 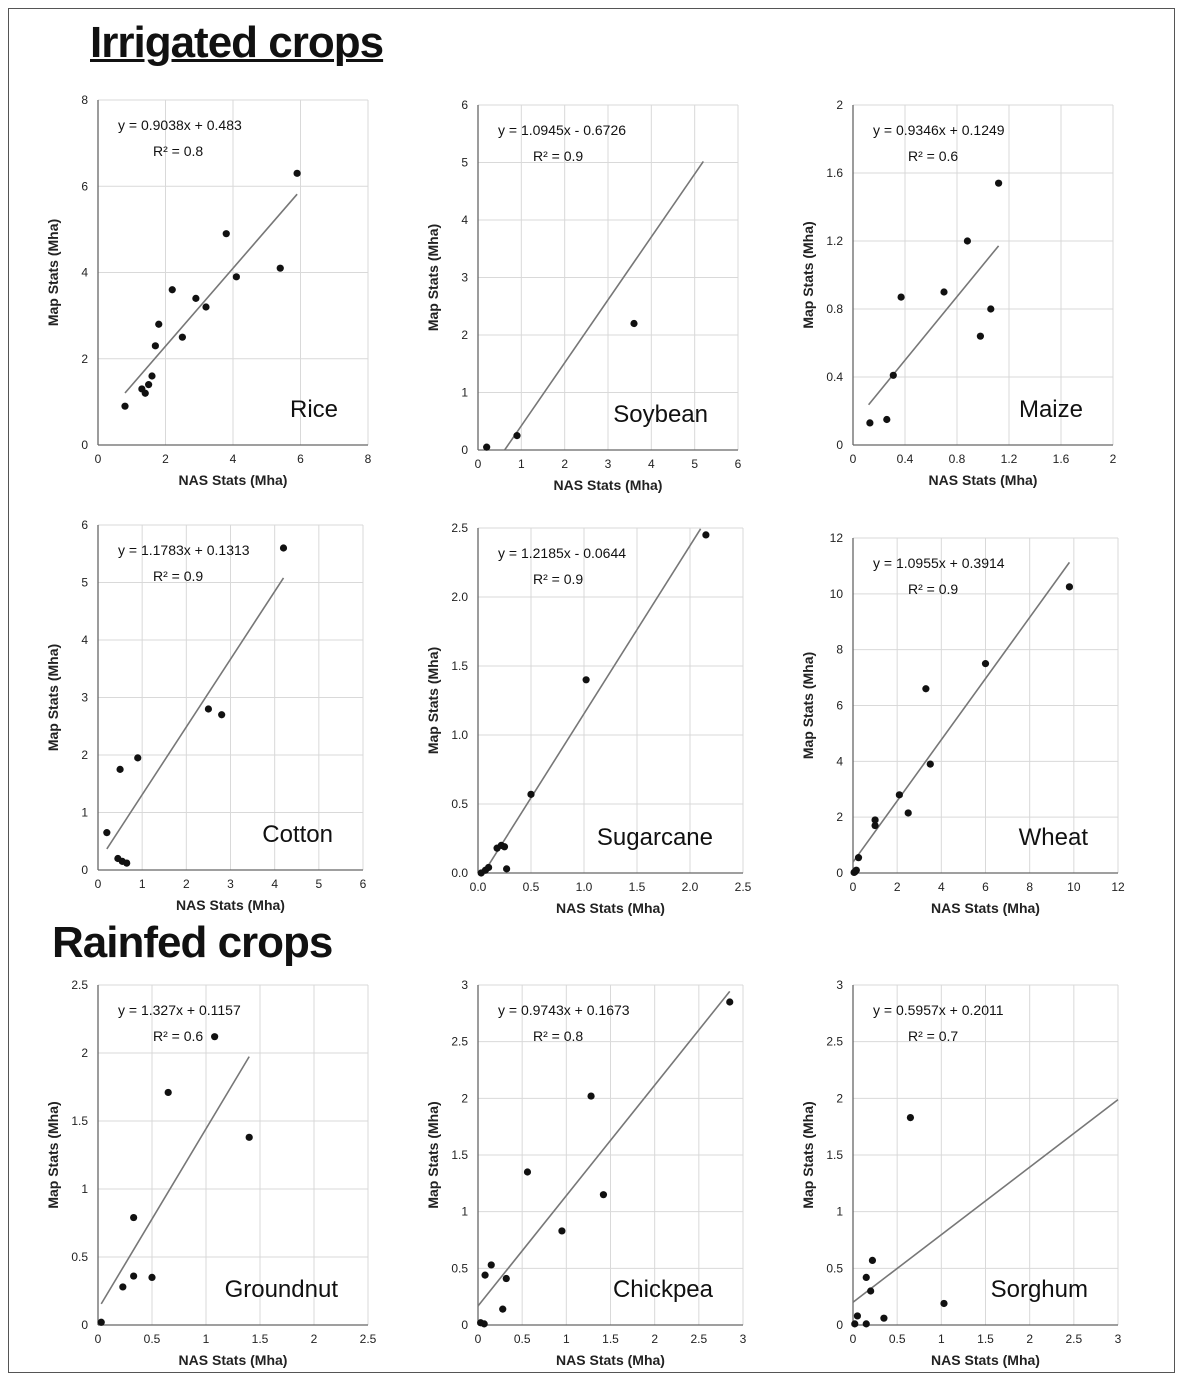 What do you see at coordinates (1074, 887) in the screenshot?
I see `x-tick-label: 10` at bounding box center [1074, 887].